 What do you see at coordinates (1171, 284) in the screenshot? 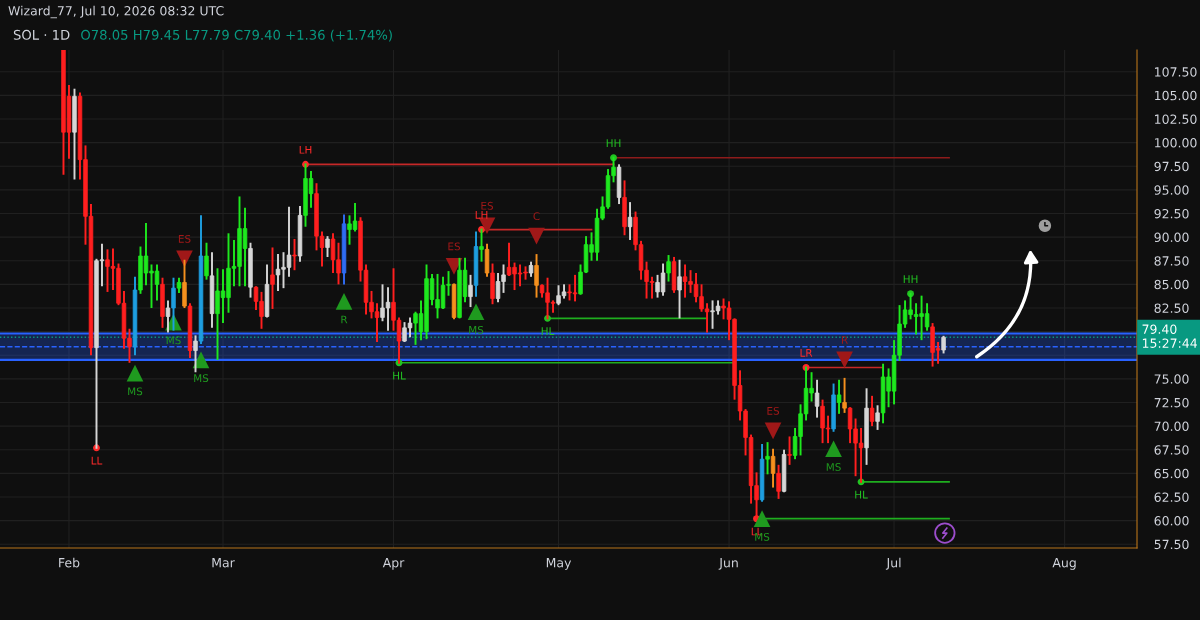
I see `y-tick-label: 85.00` at bounding box center [1171, 284].